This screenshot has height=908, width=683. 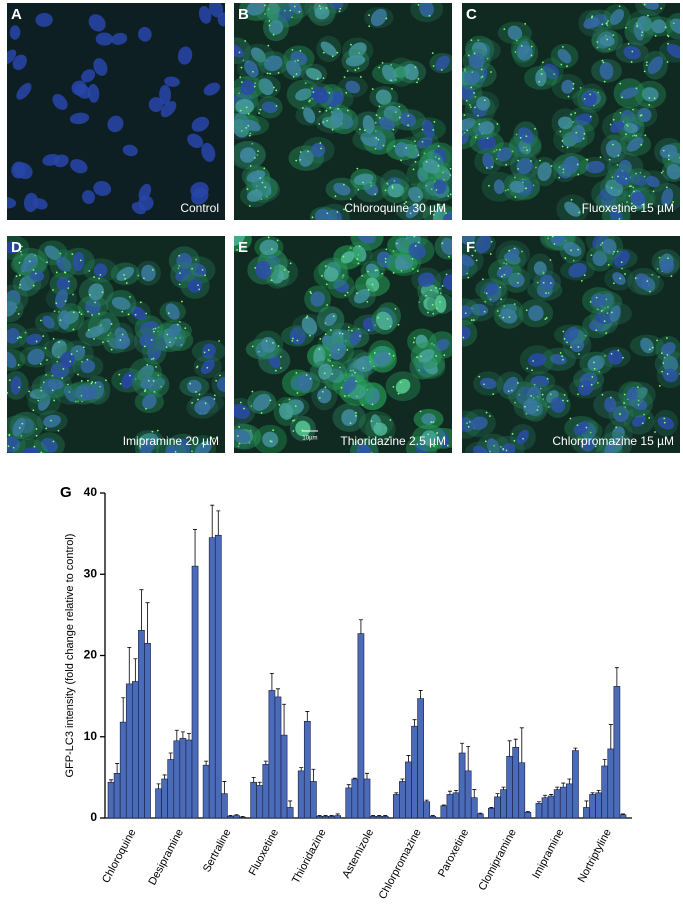 What do you see at coordinates (358, 853) in the screenshot?
I see `x-tick-label: Astemizole` at bounding box center [358, 853].